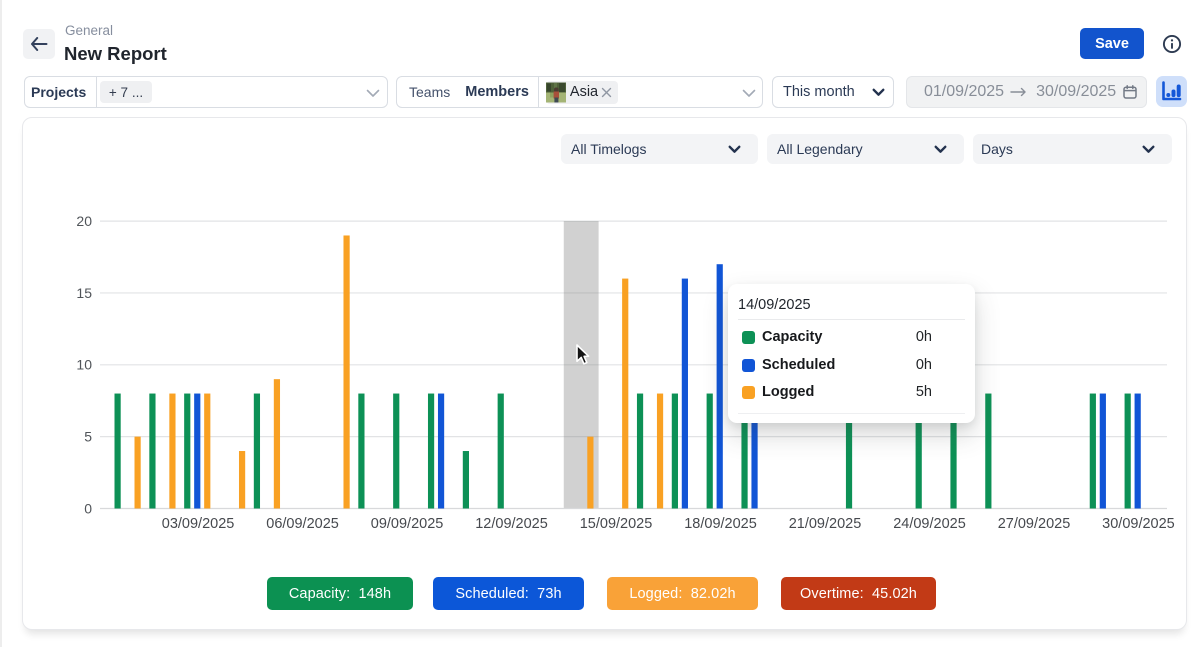 The width and height of the screenshot is (1200, 647). Describe the element at coordinates (198, 524) in the screenshot. I see `svg-text: 03/09/2025` at that location.